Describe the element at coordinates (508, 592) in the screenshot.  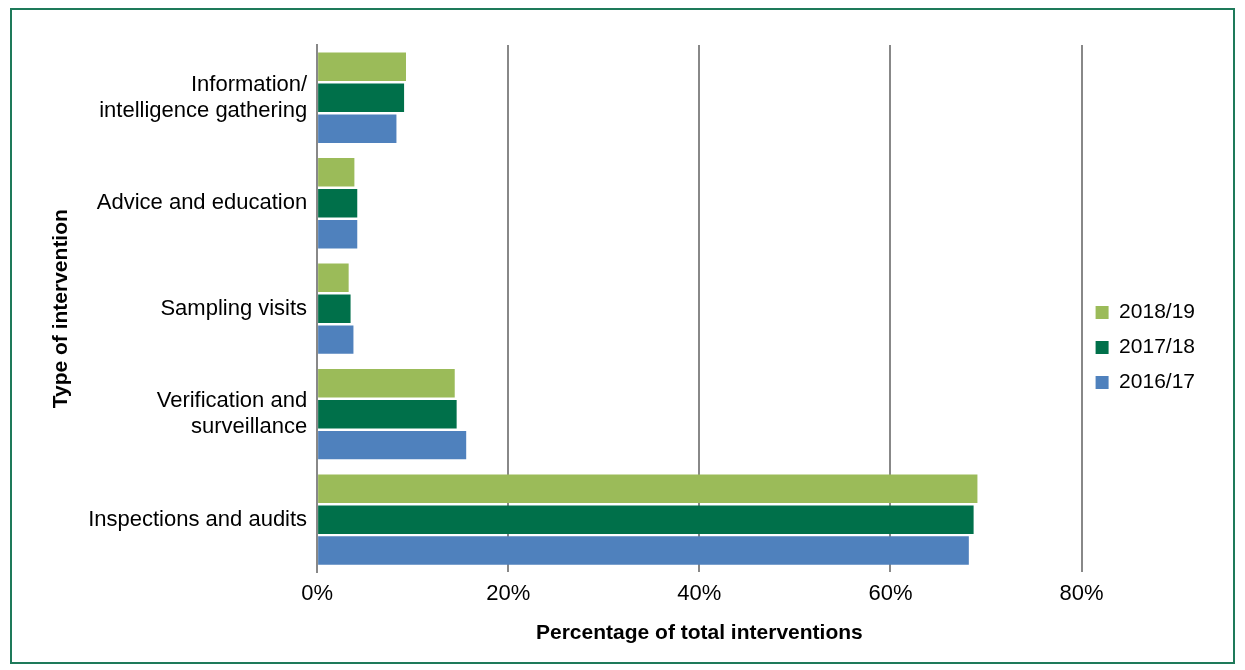
I see `x-tick-label: 20%` at that location.